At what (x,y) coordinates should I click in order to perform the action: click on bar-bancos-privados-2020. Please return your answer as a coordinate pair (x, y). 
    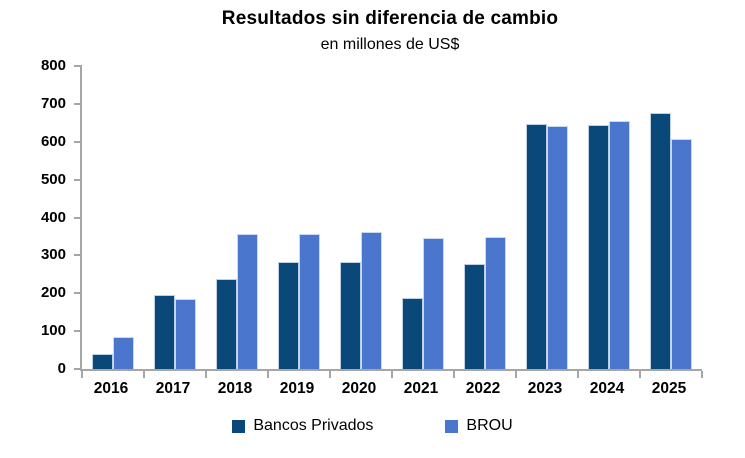
    Looking at the image, I should click on (350, 315).